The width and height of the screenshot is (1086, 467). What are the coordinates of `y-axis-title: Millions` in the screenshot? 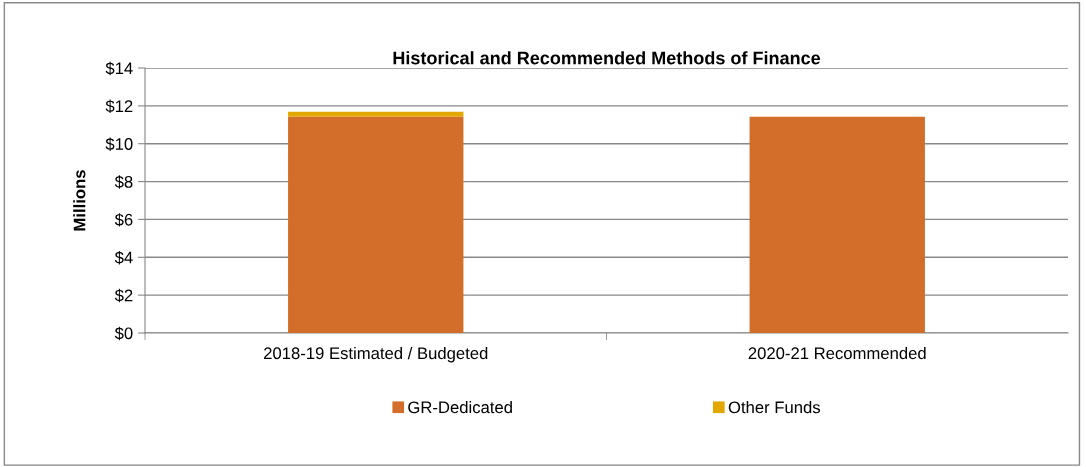 It's located at (79, 200).